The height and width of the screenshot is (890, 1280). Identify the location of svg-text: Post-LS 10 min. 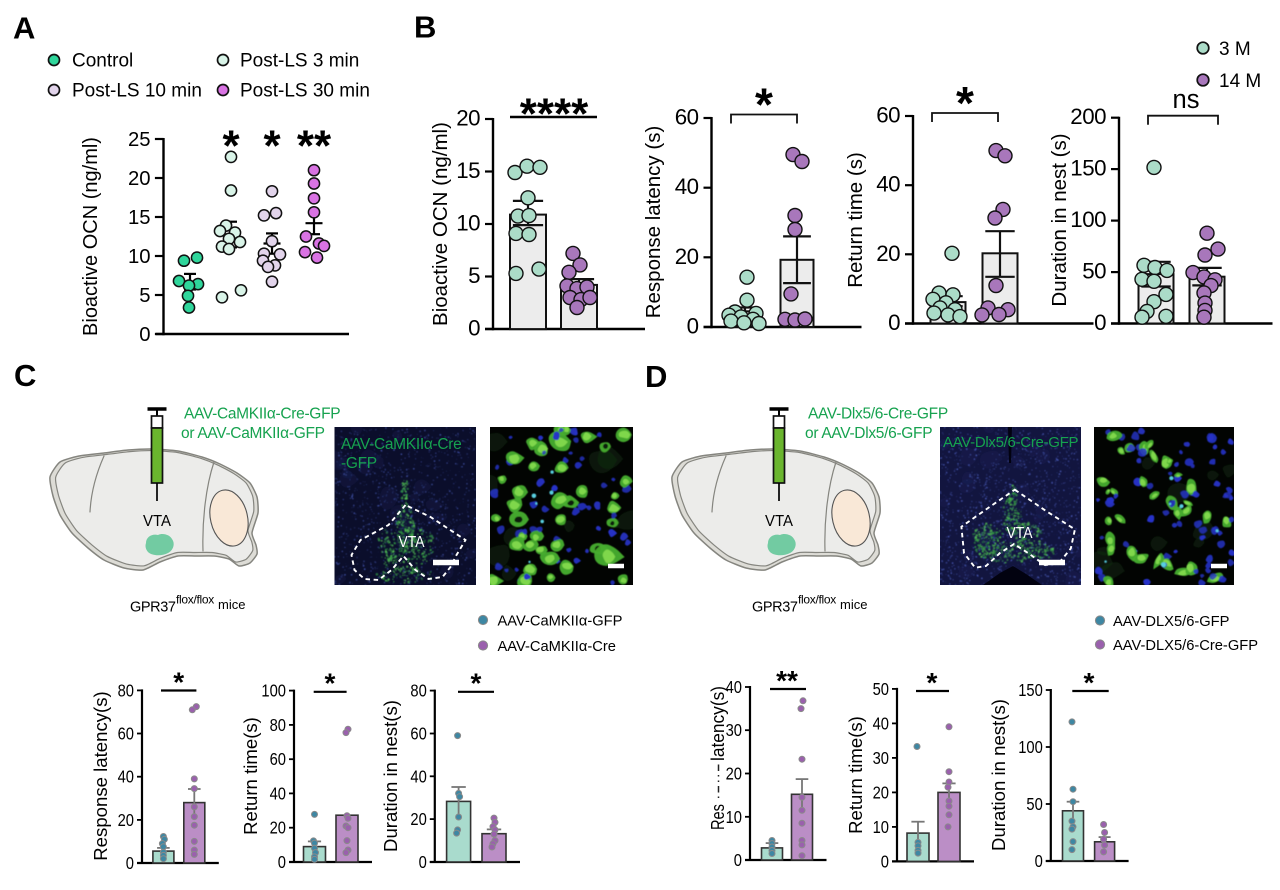
(137, 91).